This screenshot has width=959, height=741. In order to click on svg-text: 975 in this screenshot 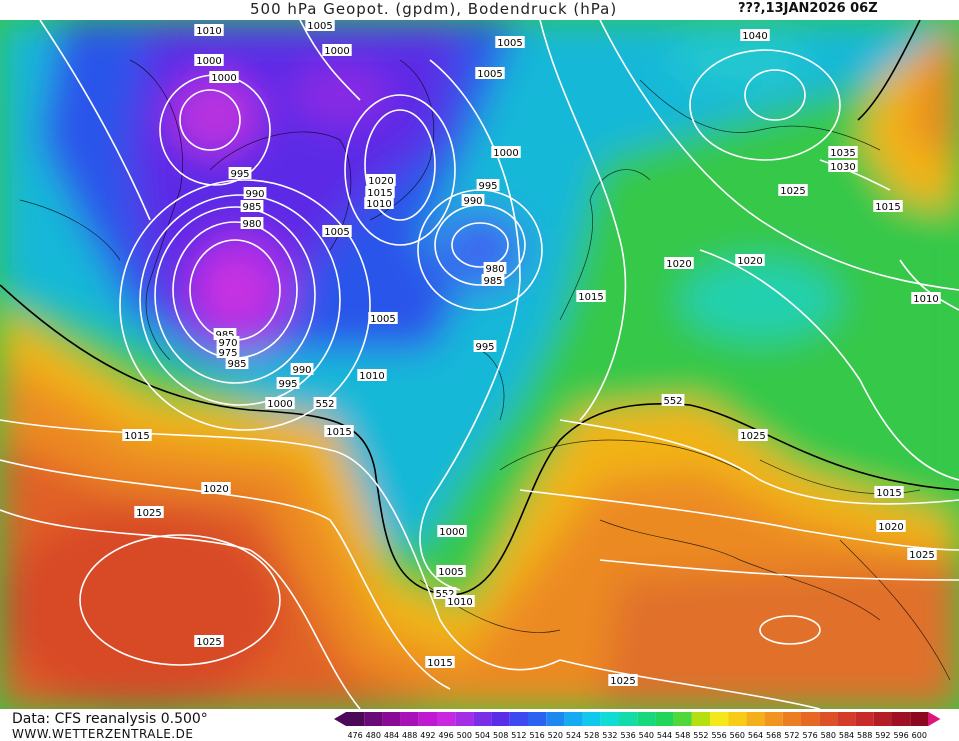, I will do `click(227, 353)`.